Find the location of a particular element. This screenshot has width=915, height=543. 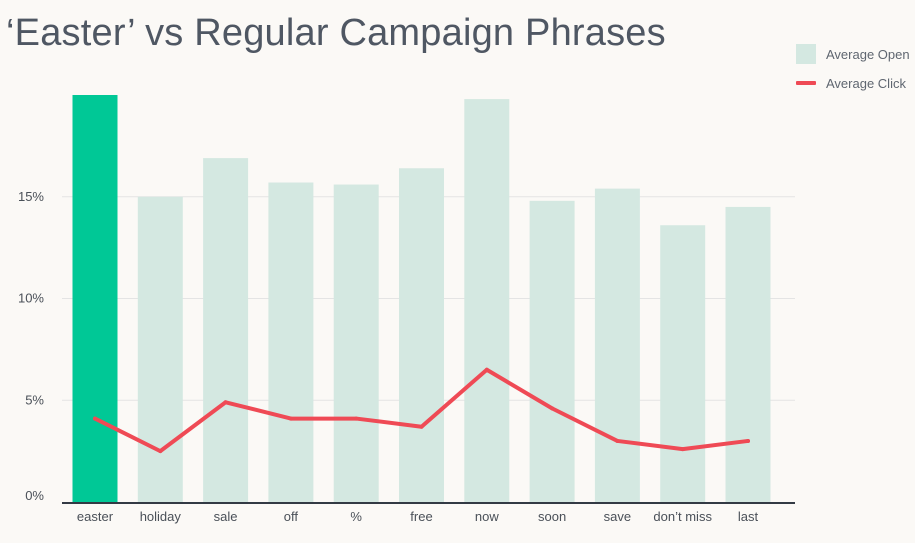

x-tick-label: soon is located at coordinates (552, 516).